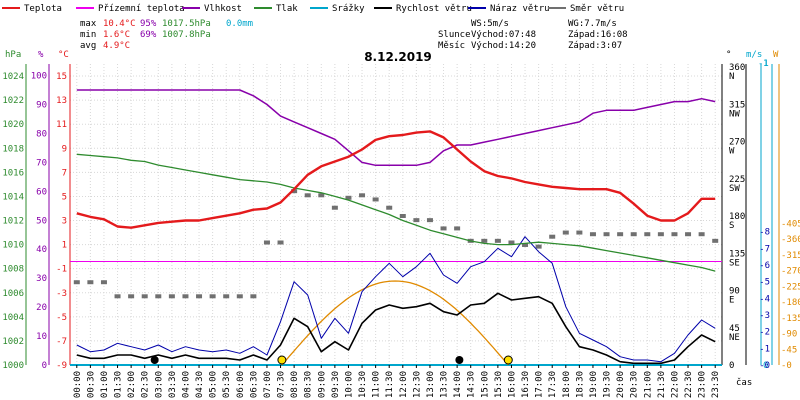 Image resolution: width=800 pixels, height=400 pixels. What do you see at coordinates (331, 360) in the screenshot?
I see `markers-layer` at bounding box center [331, 360].